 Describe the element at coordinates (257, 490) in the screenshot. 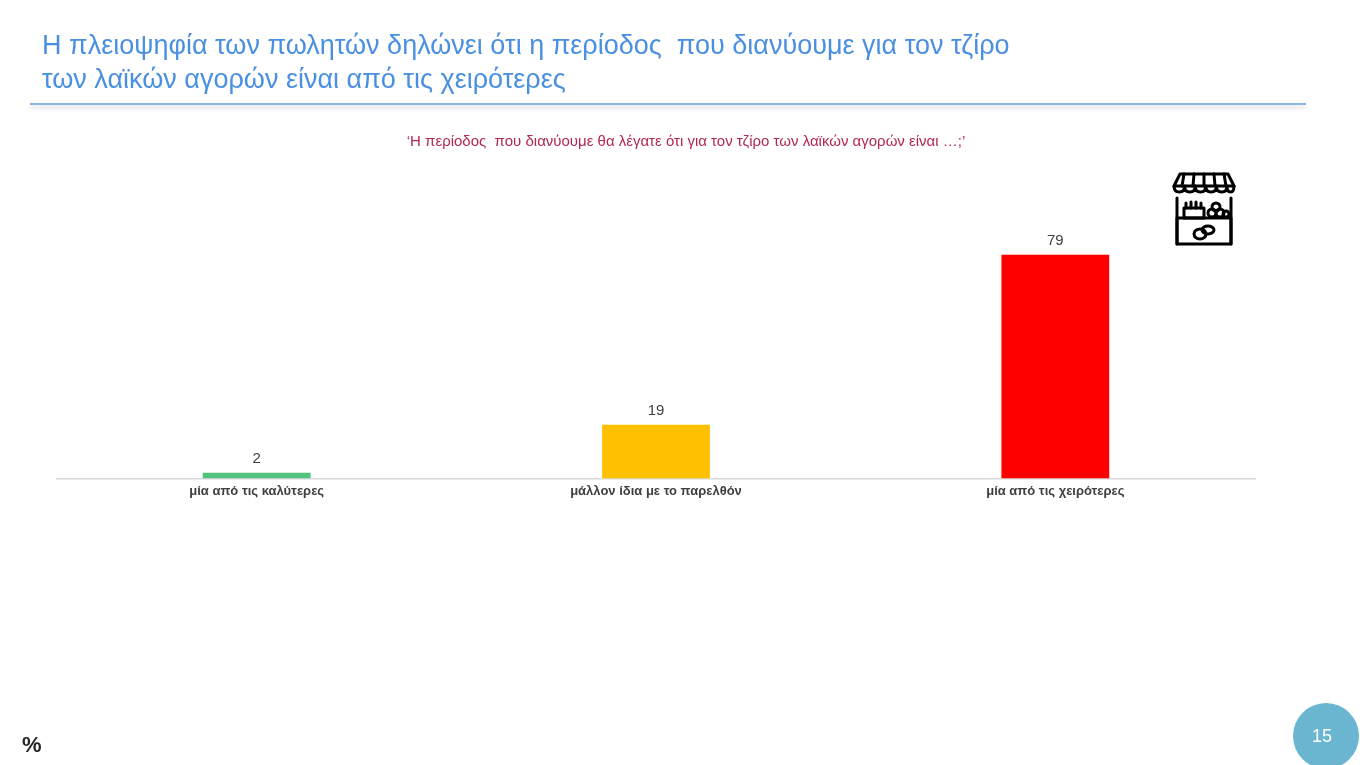

I see `x-tick-label: μία από τις καλύτερες` at that location.